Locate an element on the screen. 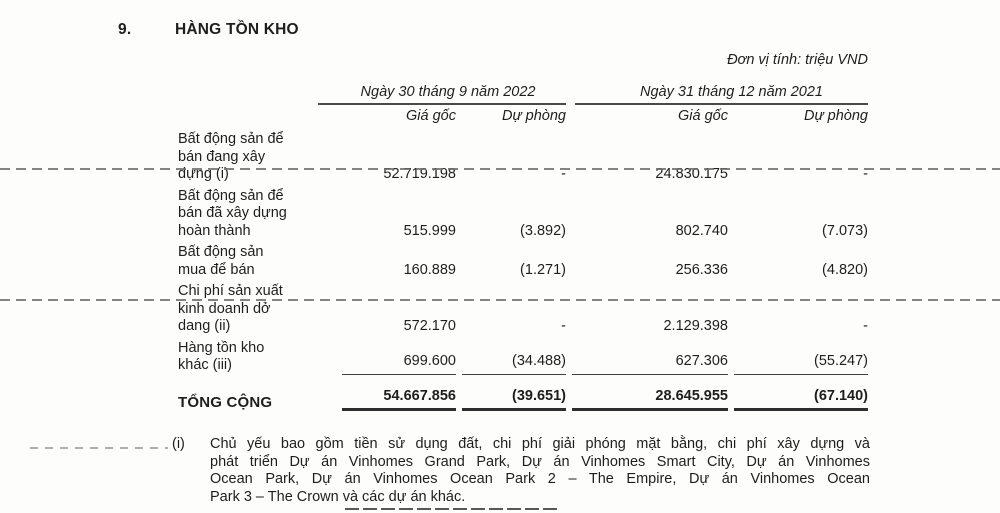 The image size is (1000, 513). cell-value: 572.170 is located at coordinates (429, 326).